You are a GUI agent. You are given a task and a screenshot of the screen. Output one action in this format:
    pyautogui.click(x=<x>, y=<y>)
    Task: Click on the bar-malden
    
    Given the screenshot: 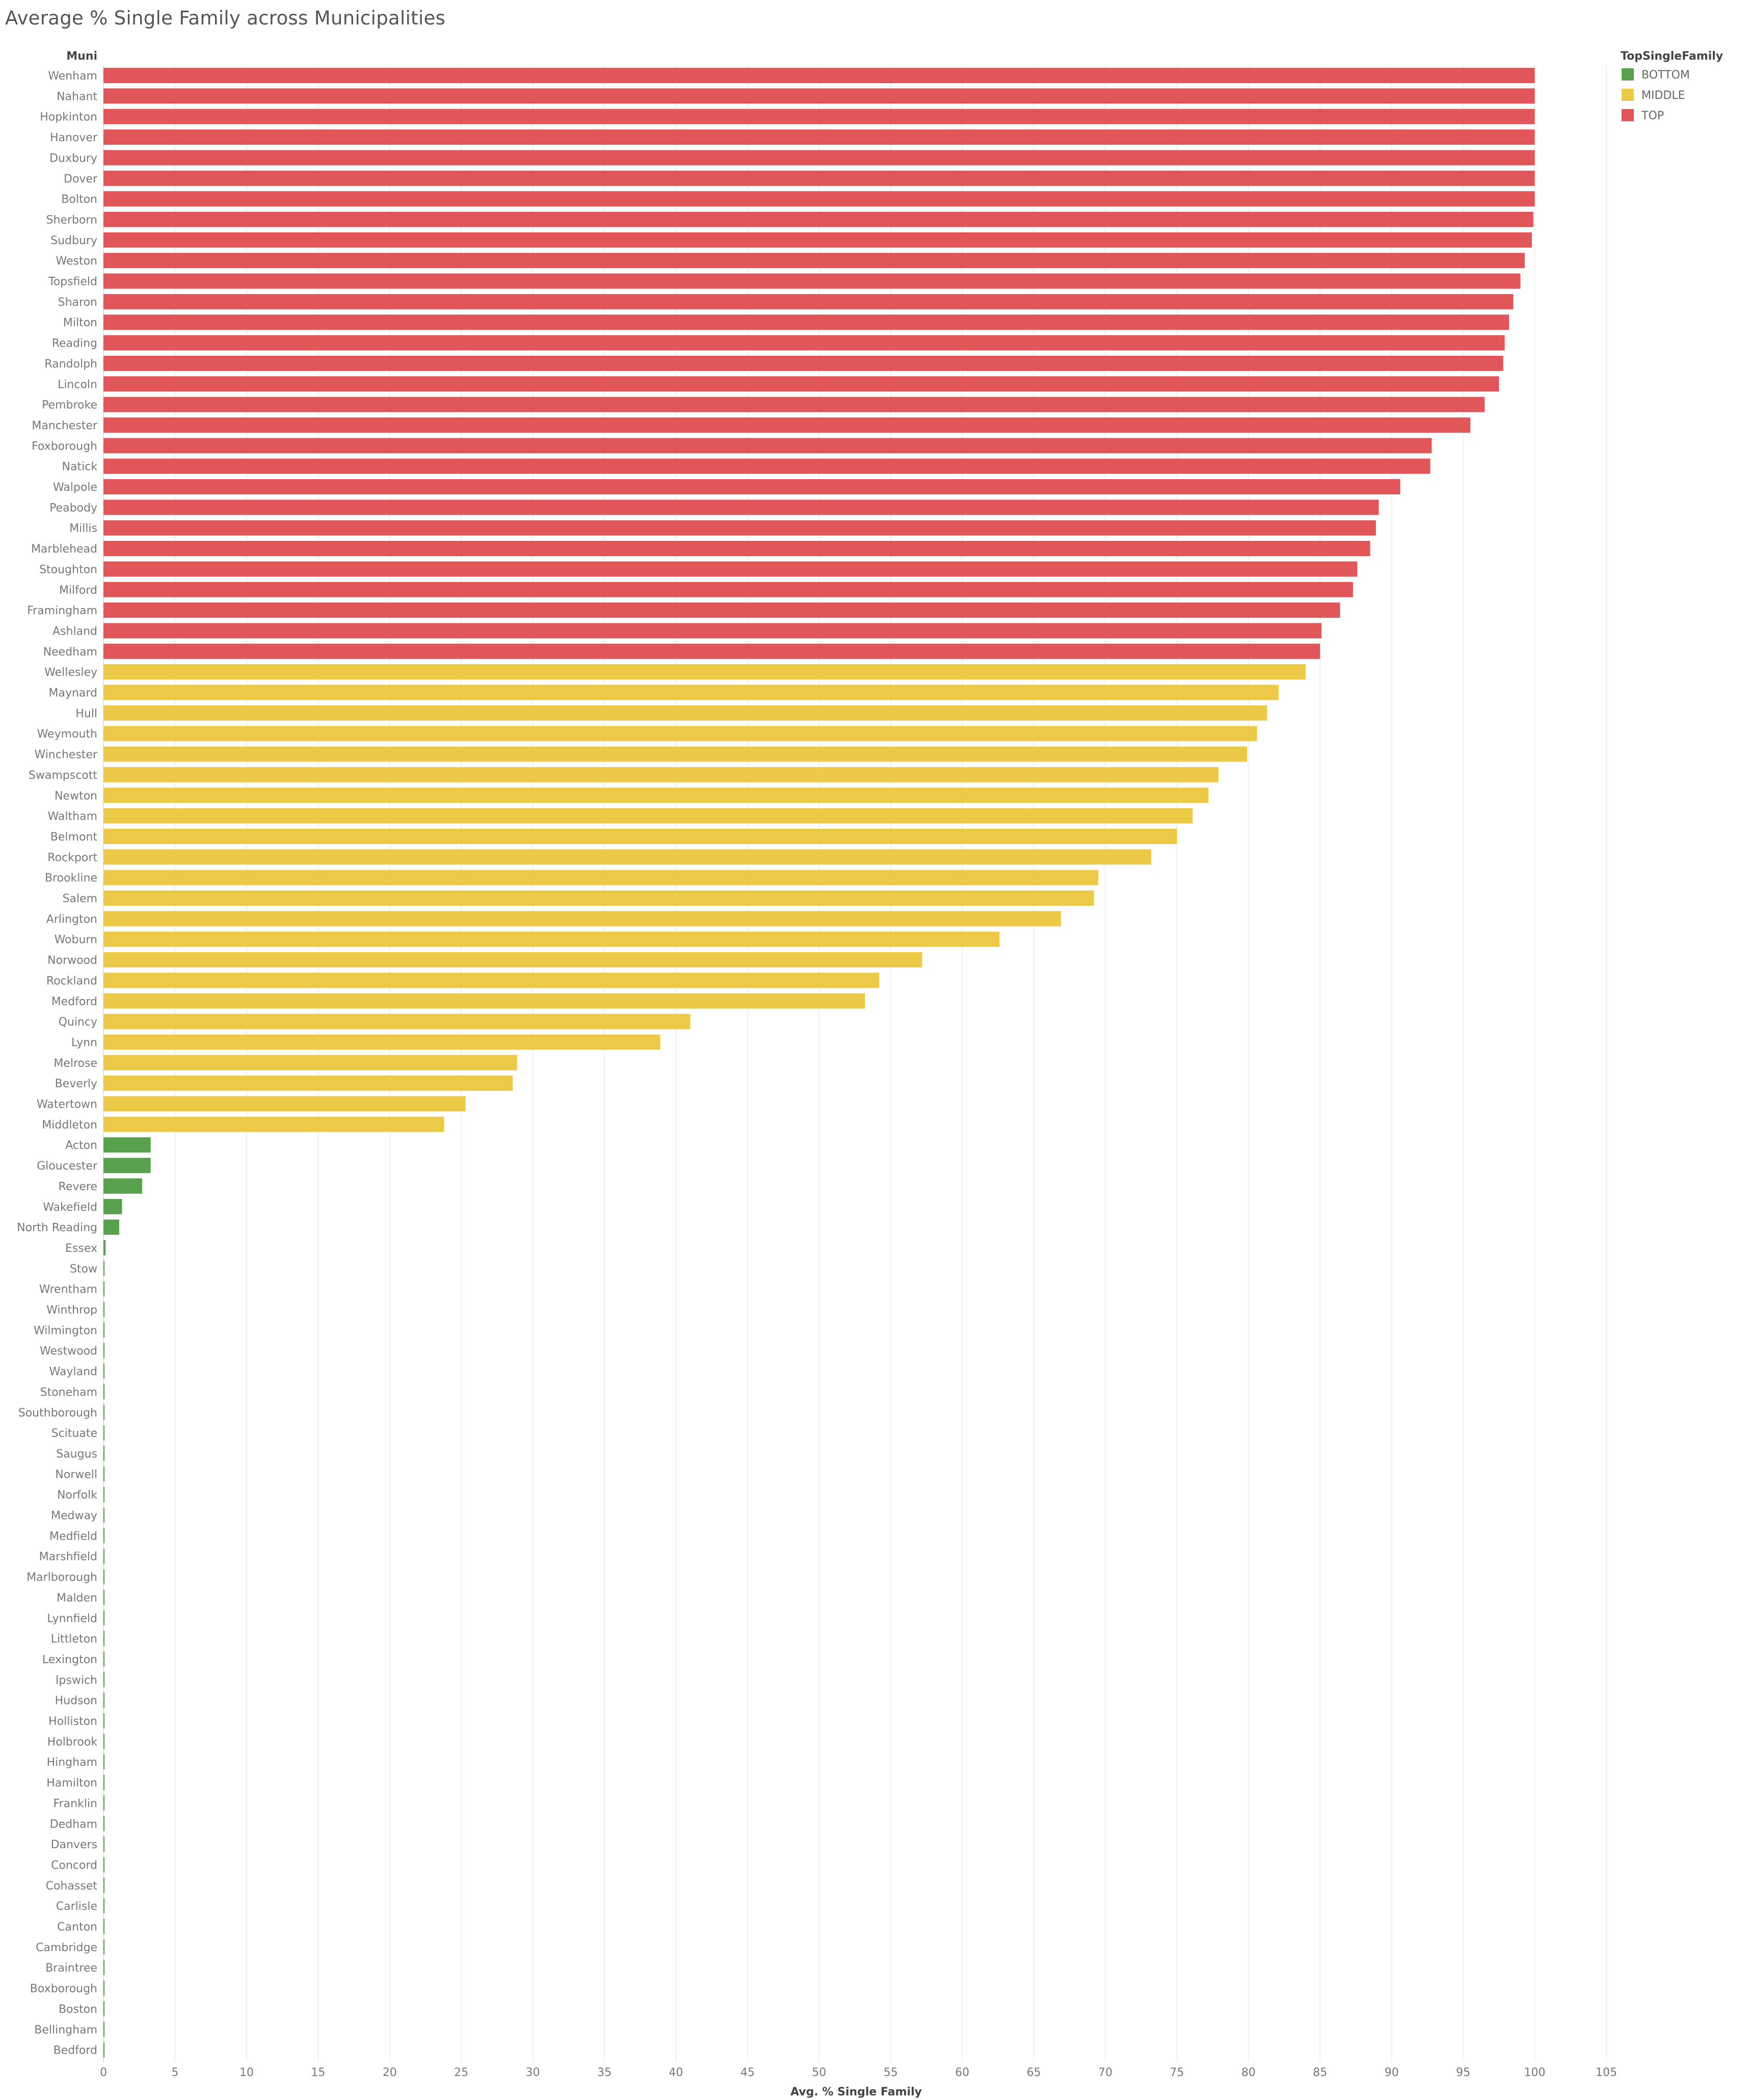 What is the action you would take?
    pyautogui.click(x=103, y=1597)
    